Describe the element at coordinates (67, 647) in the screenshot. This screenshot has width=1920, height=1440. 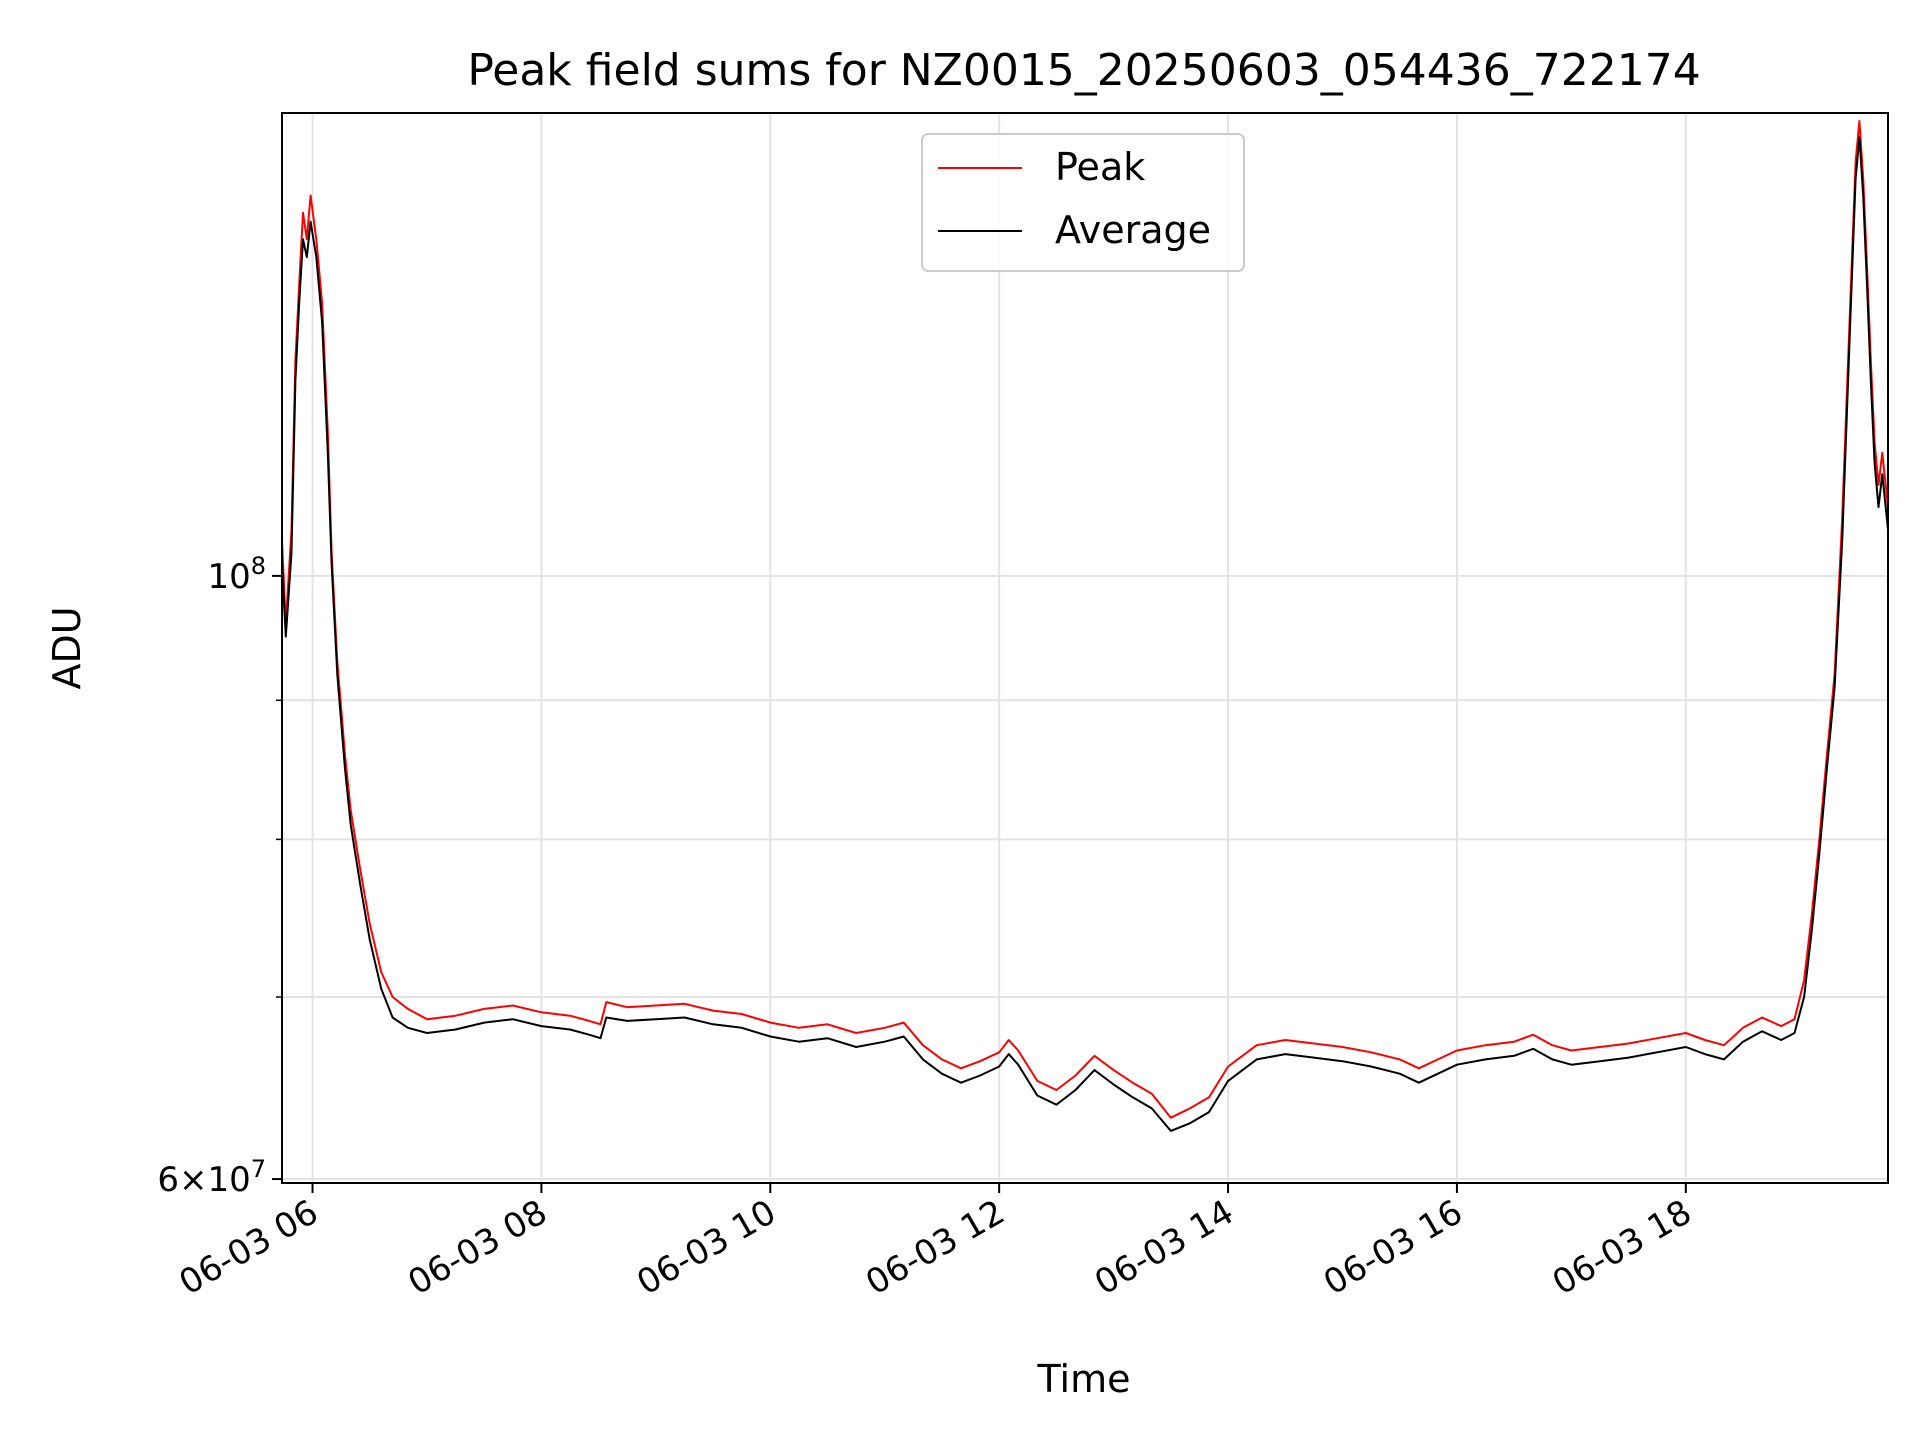
I see `y-axis-label: ADU` at that location.